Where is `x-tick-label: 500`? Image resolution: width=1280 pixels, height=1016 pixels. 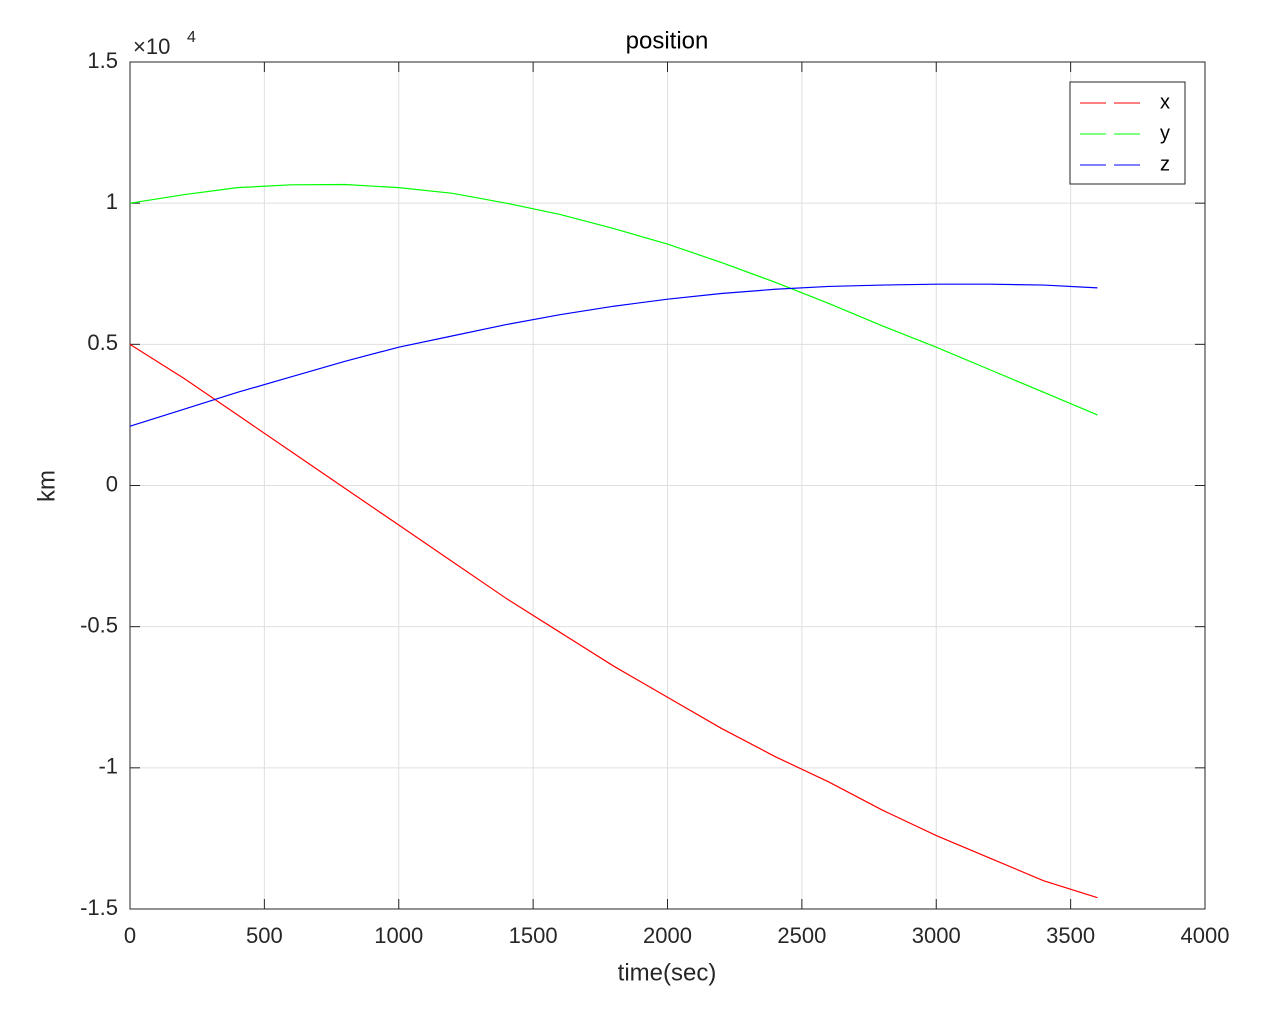
x-tick-label: 500 is located at coordinates (264, 935).